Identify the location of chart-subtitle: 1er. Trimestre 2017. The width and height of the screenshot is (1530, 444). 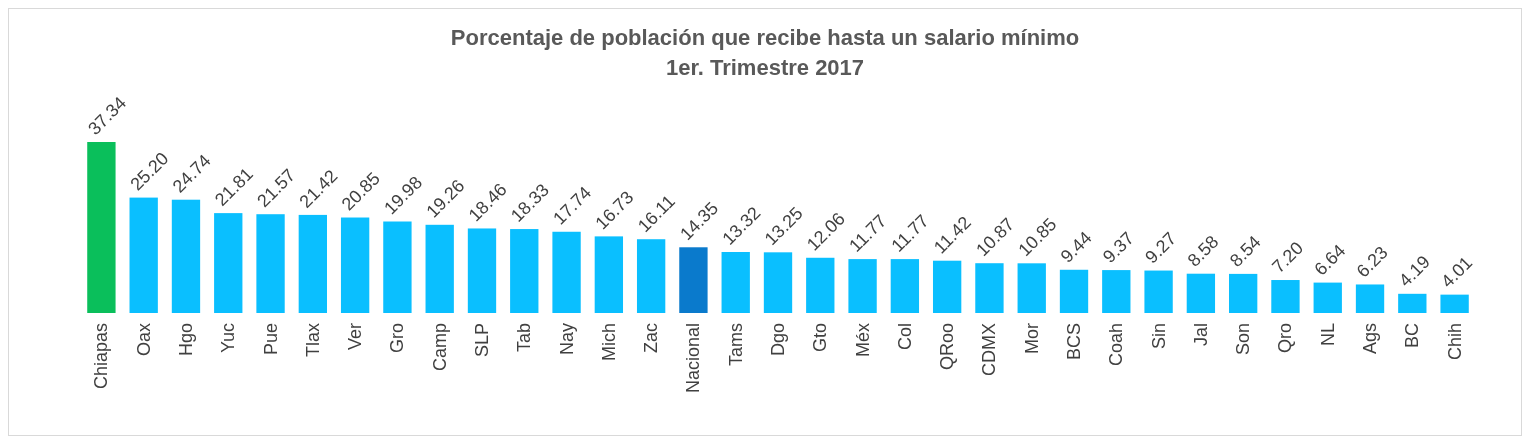
(765, 67).